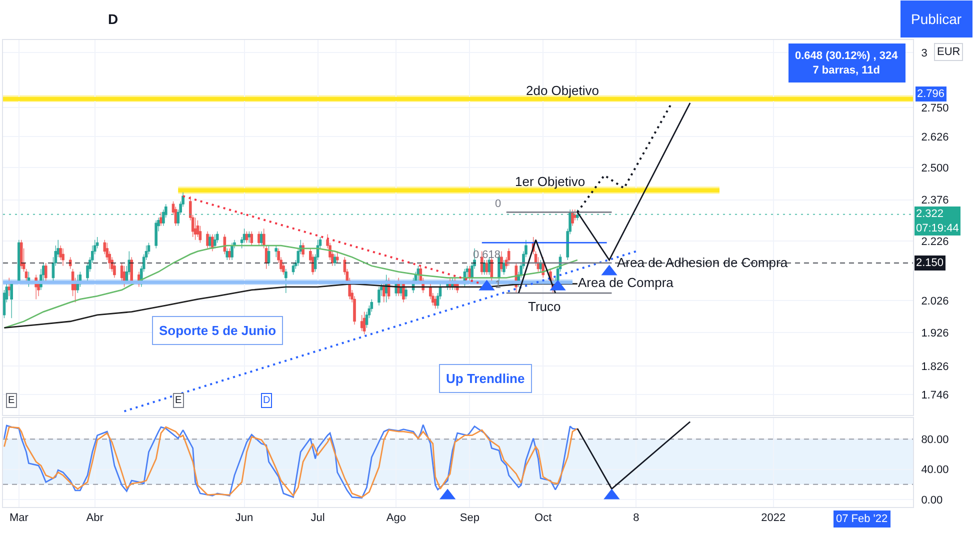  I want to click on y-tick-label: 2.226, so click(935, 242).